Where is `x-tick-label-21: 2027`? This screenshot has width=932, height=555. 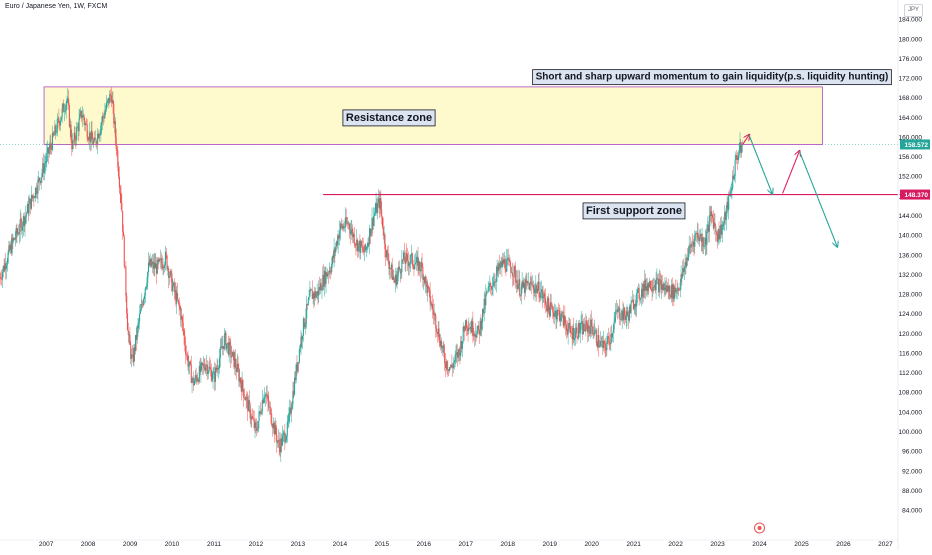 x-tick-label-21: 2027 is located at coordinates (885, 544).